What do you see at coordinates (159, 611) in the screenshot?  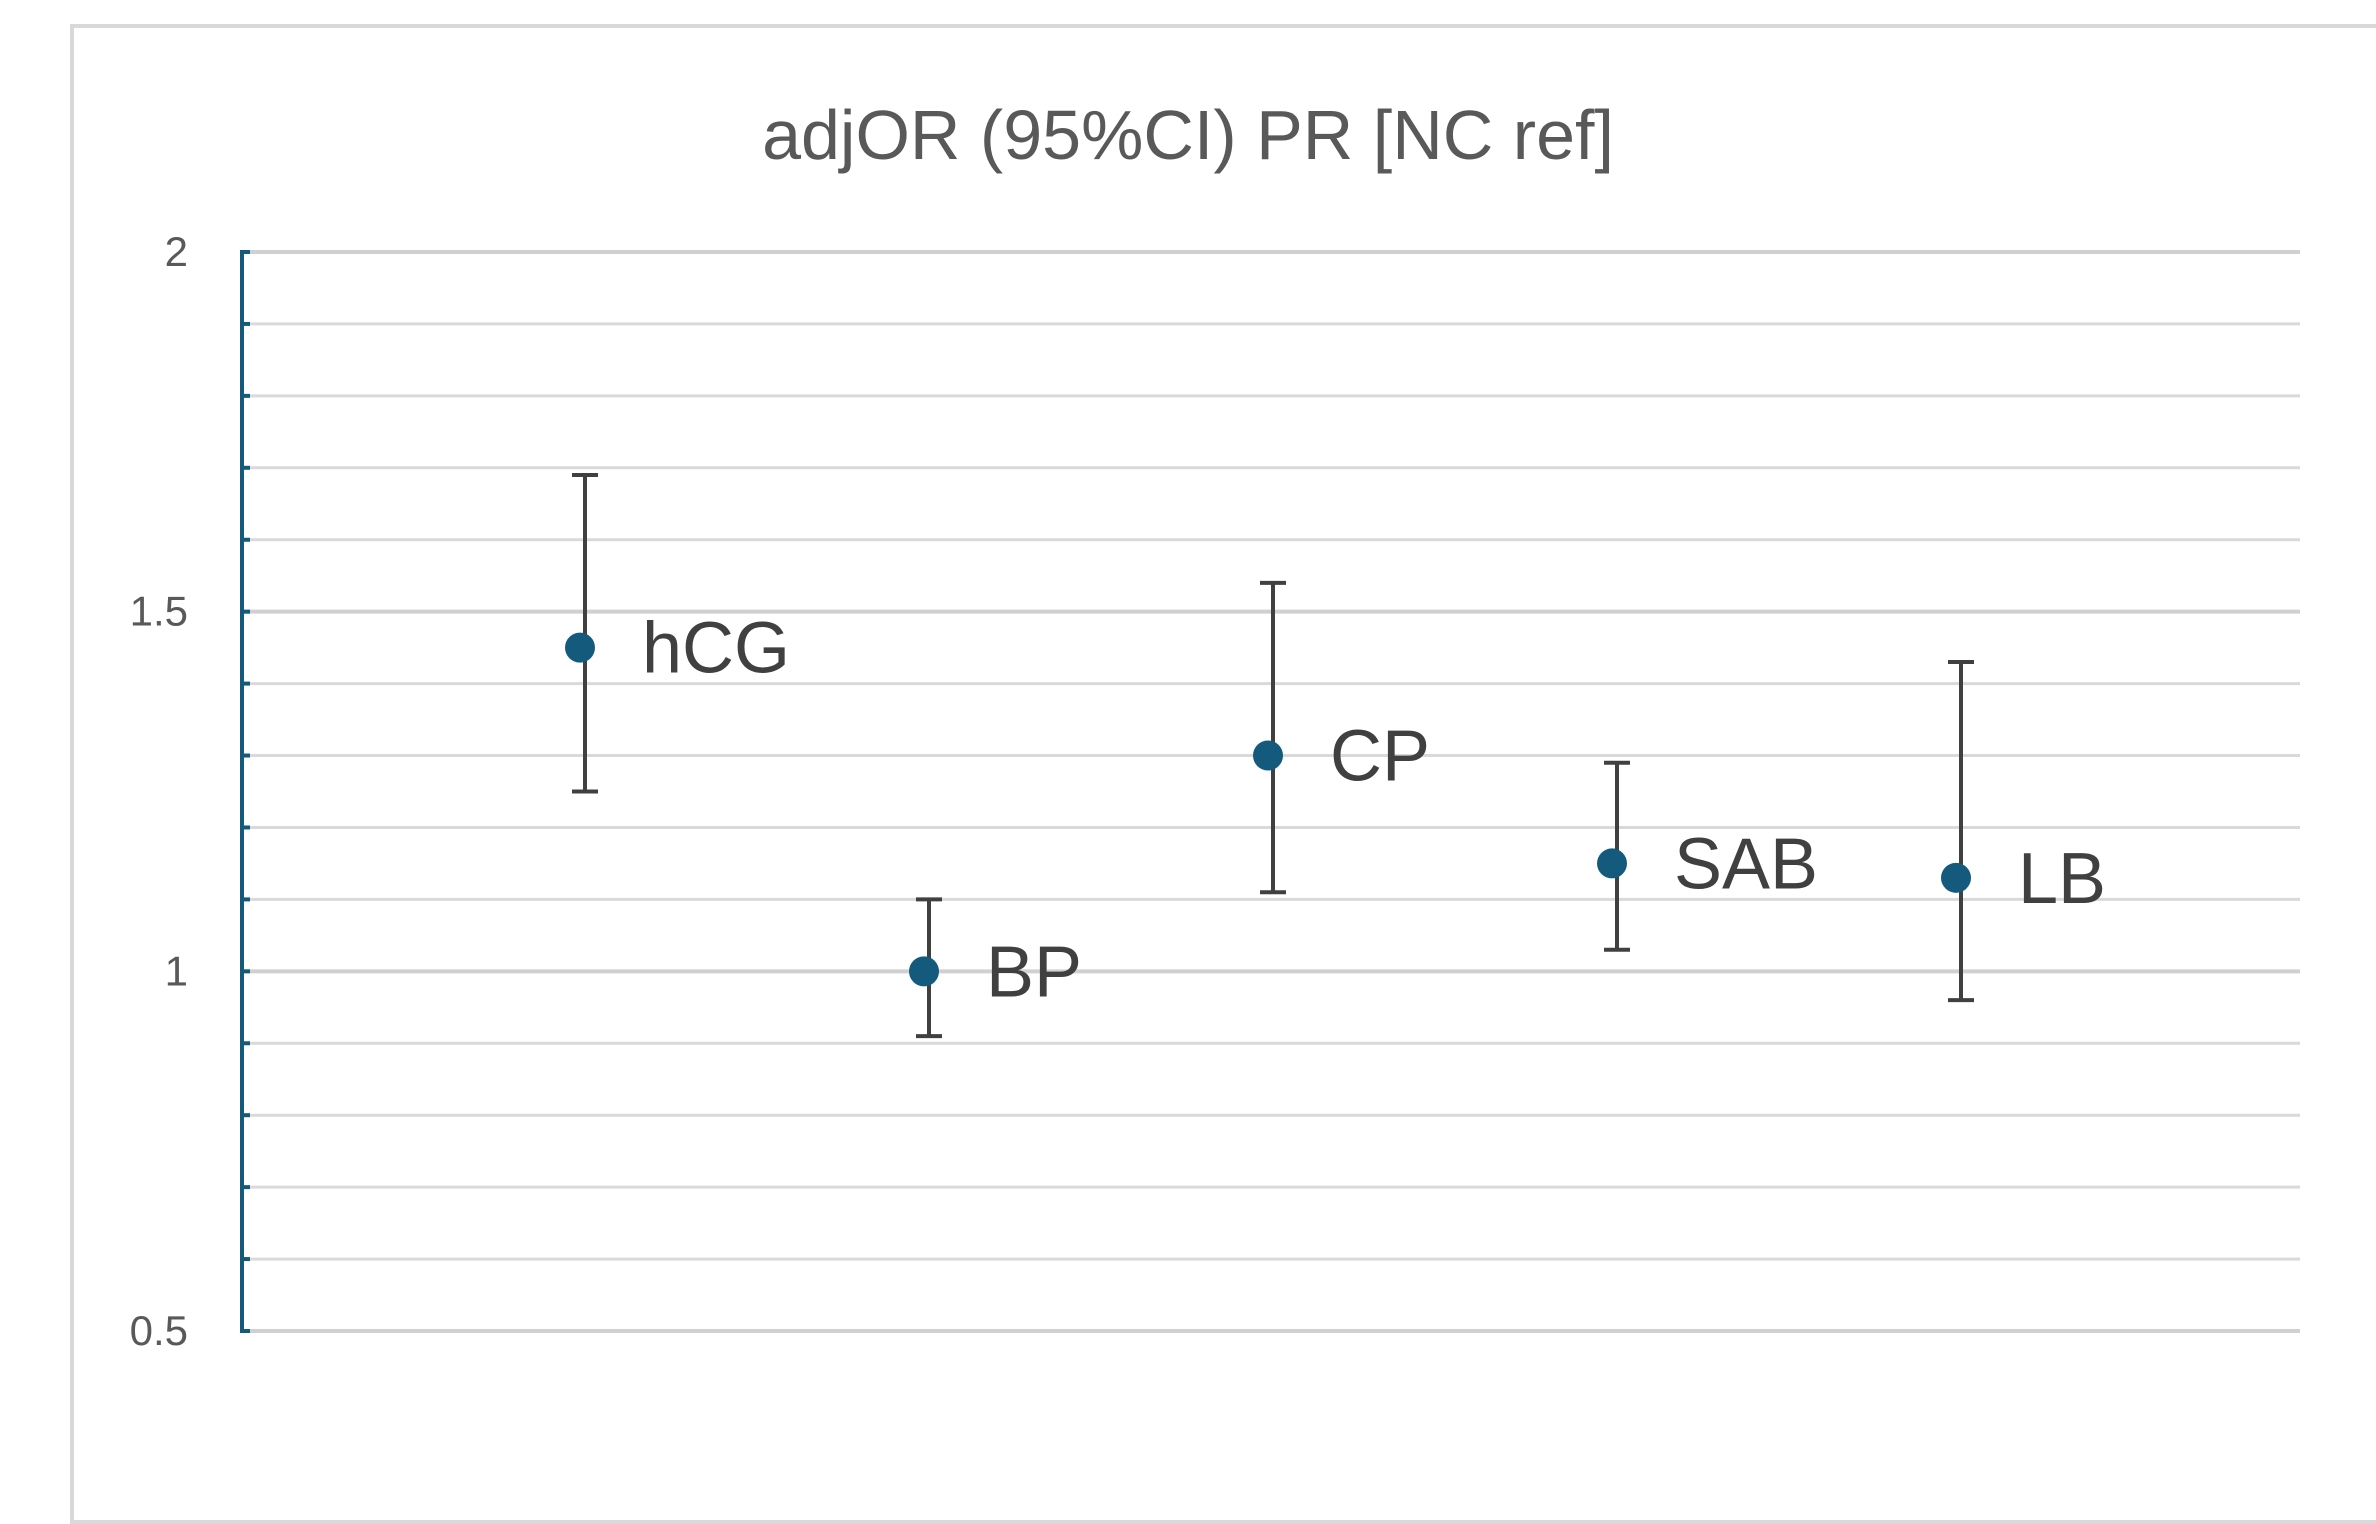 I see `y-tick-label: 1.5` at bounding box center [159, 611].